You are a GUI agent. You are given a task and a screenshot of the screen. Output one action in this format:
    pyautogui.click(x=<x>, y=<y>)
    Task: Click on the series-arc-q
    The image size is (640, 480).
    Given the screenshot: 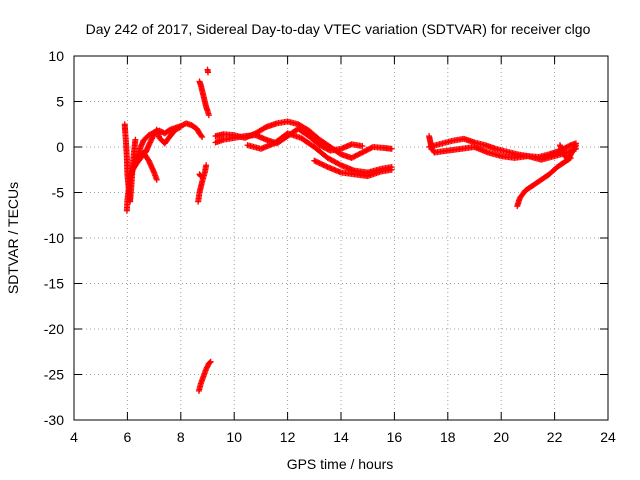 What is the action you would take?
    pyautogui.click(x=544, y=182)
    